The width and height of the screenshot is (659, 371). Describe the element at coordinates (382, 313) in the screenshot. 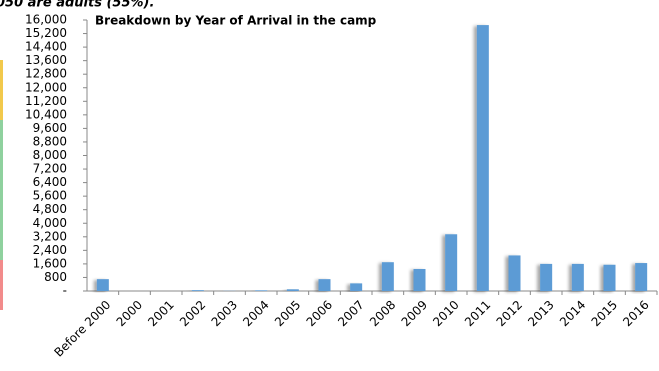

I see `x-tick-label: 2008` at that location.